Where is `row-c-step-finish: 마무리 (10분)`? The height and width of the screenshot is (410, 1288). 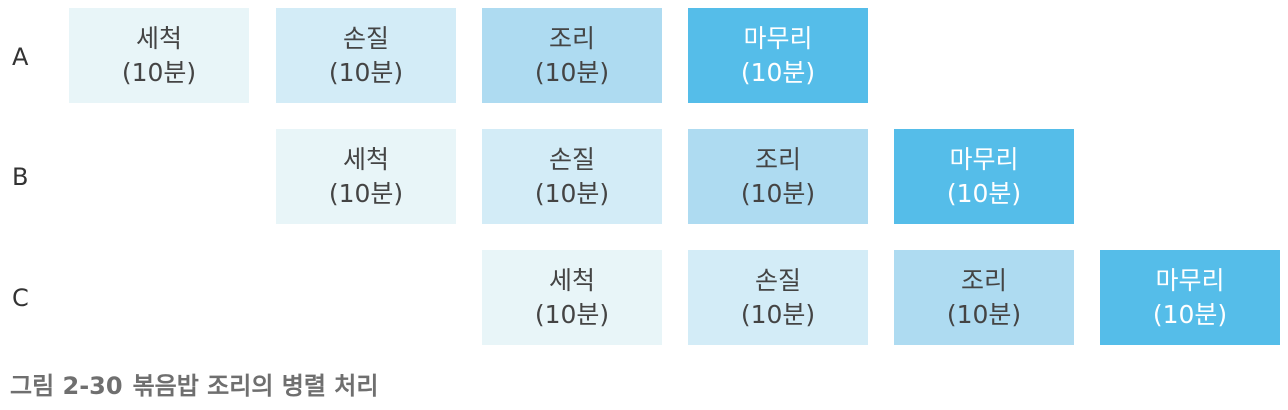
row-c-step-finish: 마무리 (10분) is located at coordinates (1190, 297).